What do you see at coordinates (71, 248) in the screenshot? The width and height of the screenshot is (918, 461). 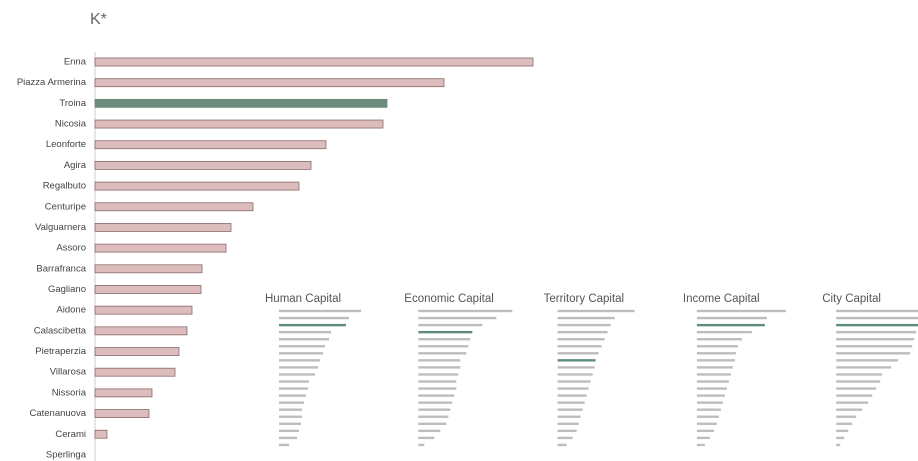 I see `y-tick-label: Assoro` at bounding box center [71, 248].